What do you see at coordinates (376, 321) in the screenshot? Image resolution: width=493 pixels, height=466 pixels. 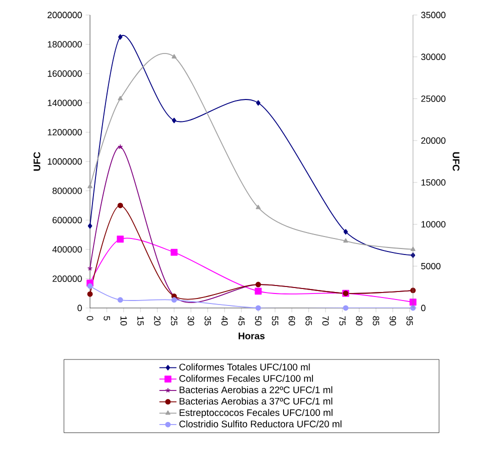 I see `x-tick-label: 85` at bounding box center [376, 321].